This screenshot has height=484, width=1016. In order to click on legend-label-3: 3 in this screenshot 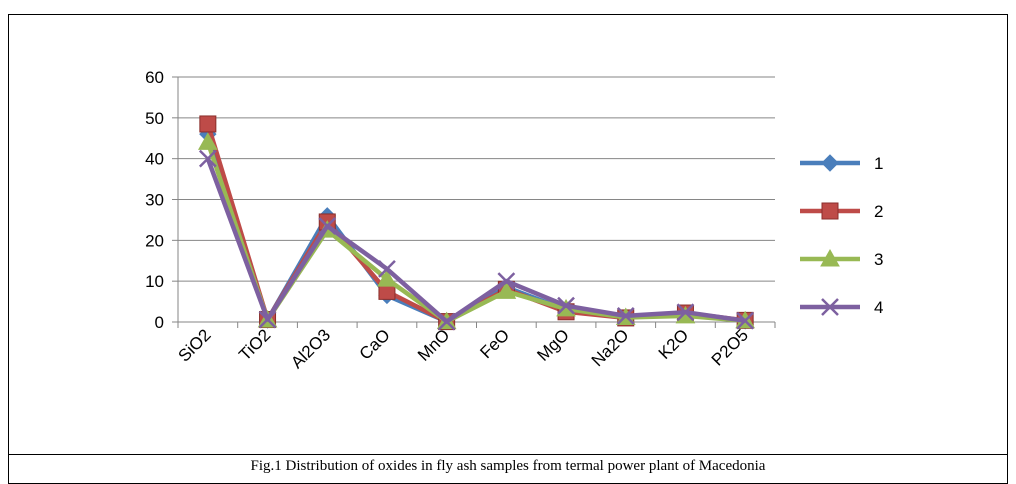, I will do `click(878, 259)`.